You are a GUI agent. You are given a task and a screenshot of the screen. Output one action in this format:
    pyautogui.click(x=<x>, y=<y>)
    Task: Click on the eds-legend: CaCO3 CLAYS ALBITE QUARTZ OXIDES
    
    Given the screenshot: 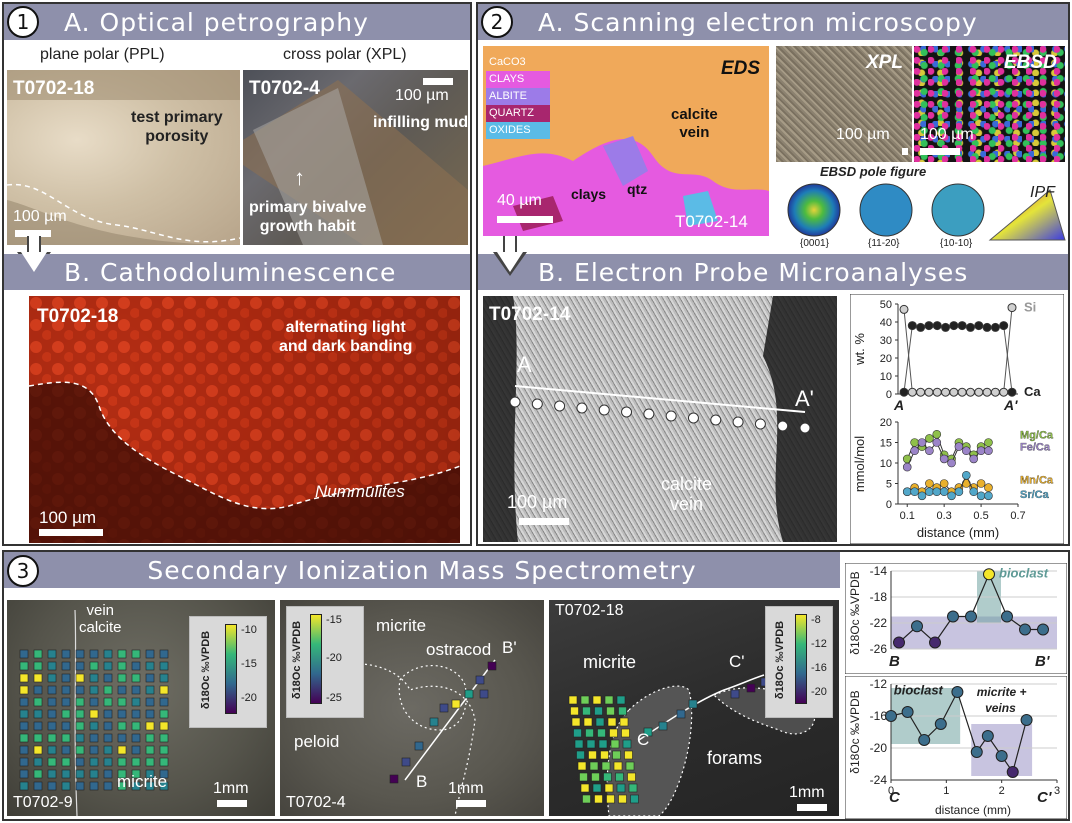 What is the action you would take?
    pyautogui.click(x=518, y=96)
    